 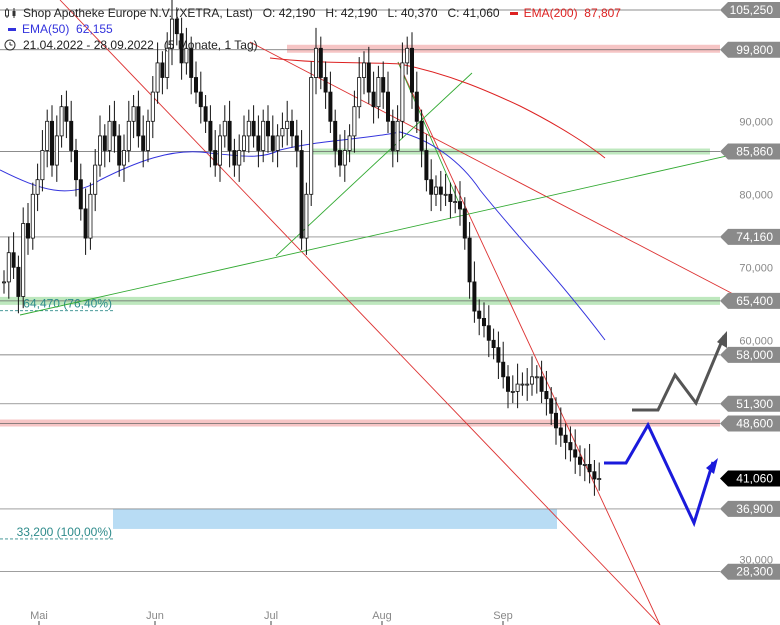 I want to click on ema50-swatch, so click(x=12, y=29).